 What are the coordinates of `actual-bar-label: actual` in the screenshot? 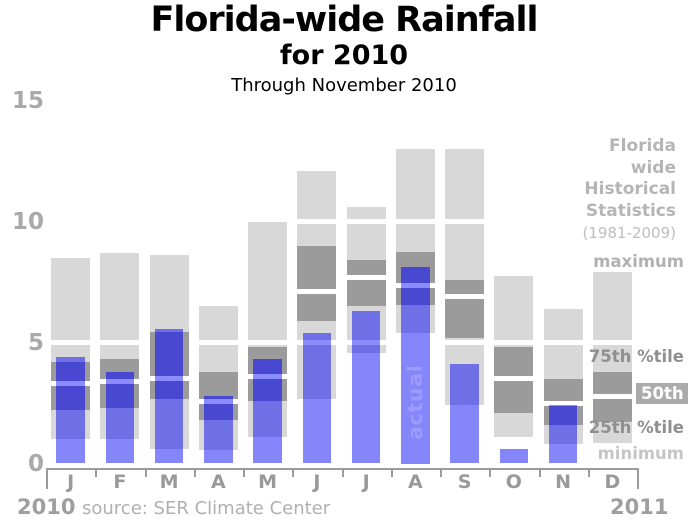 It's located at (415, 402).